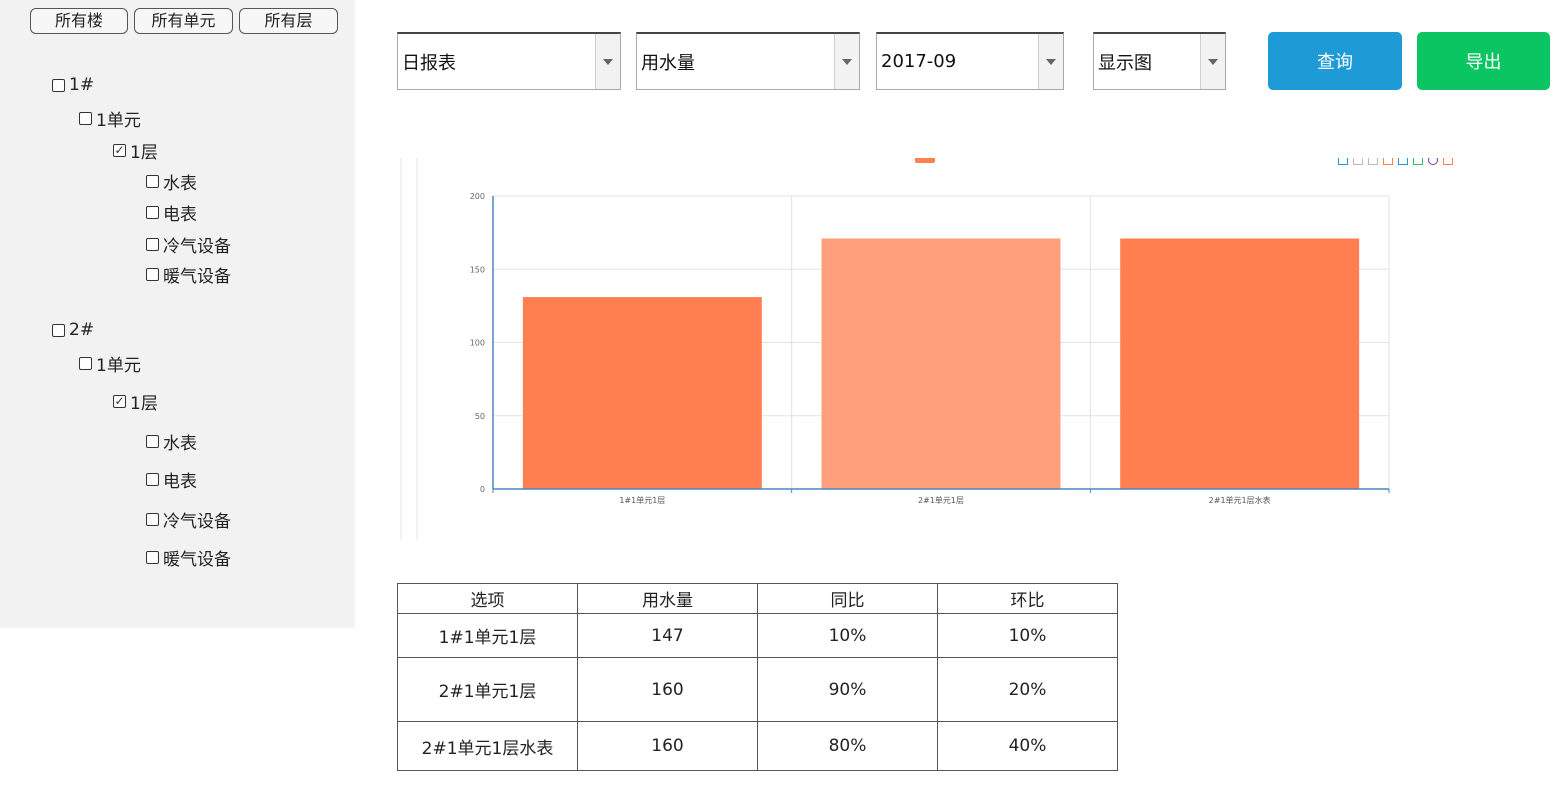  Describe the element at coordinates (1027, 635) in the screenshot. I see `cell-mom: 10%` at that location.